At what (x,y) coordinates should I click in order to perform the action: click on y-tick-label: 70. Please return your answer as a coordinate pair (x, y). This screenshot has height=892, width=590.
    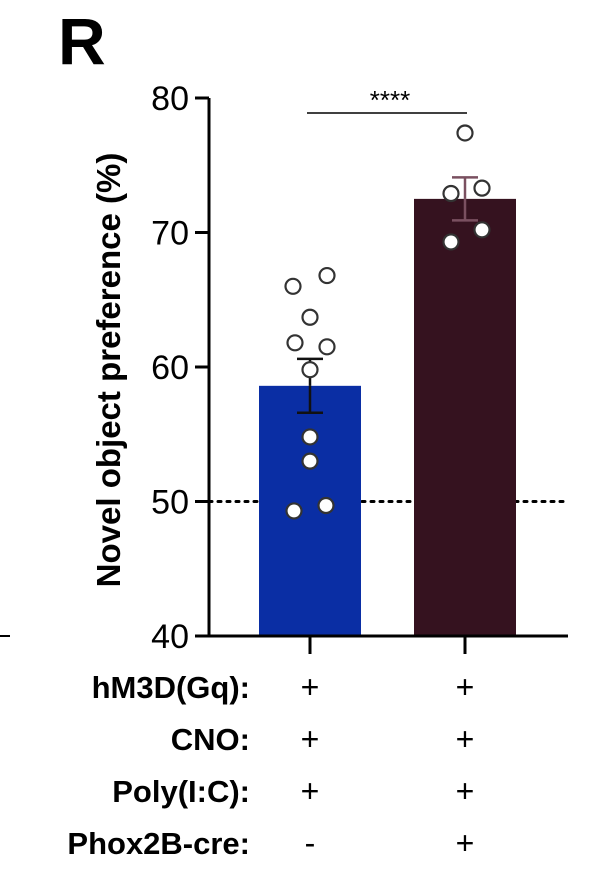
    Looking at the image, I should click on (170, 234).